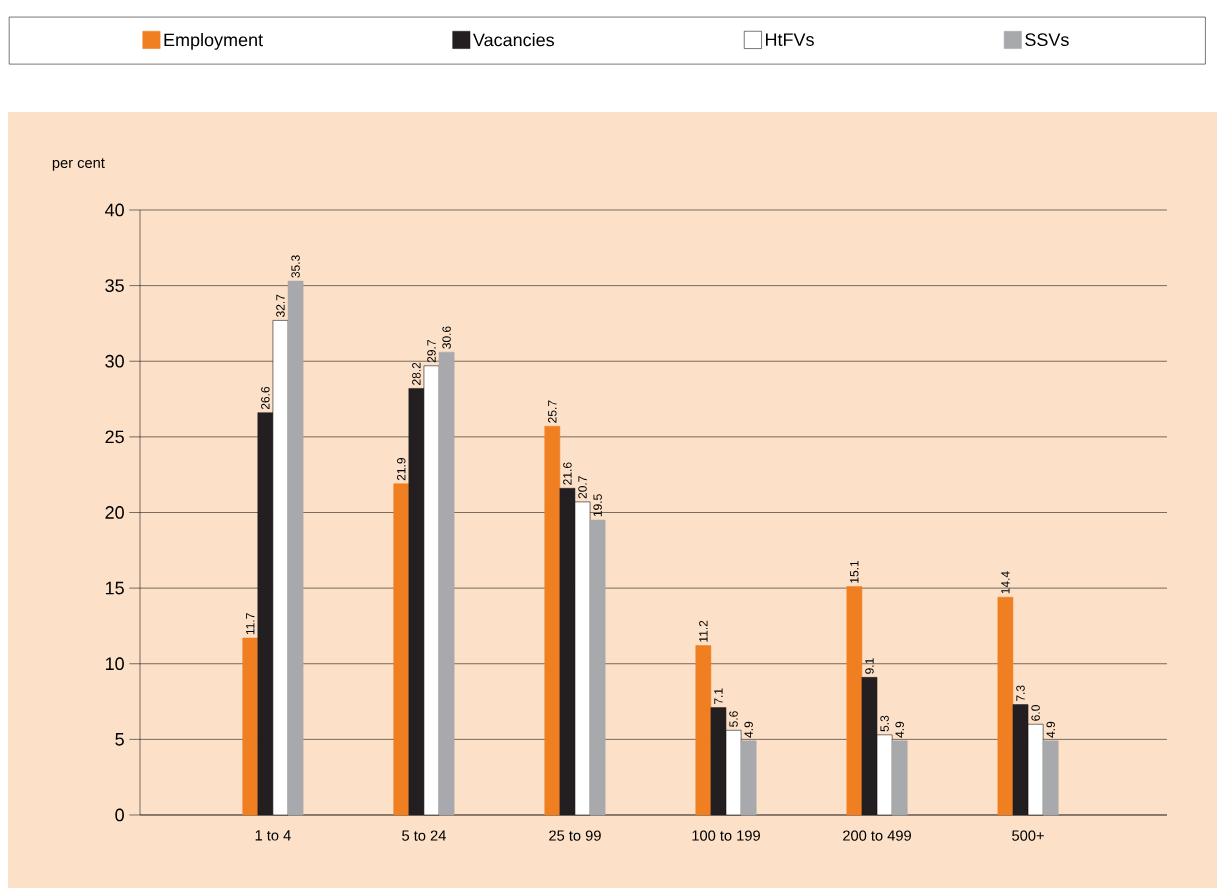 This screenshot has height=888, width=1217. Describe the element at coordinates (854, 571) in the screenshot. I see `data-label: 15.1` at that location.